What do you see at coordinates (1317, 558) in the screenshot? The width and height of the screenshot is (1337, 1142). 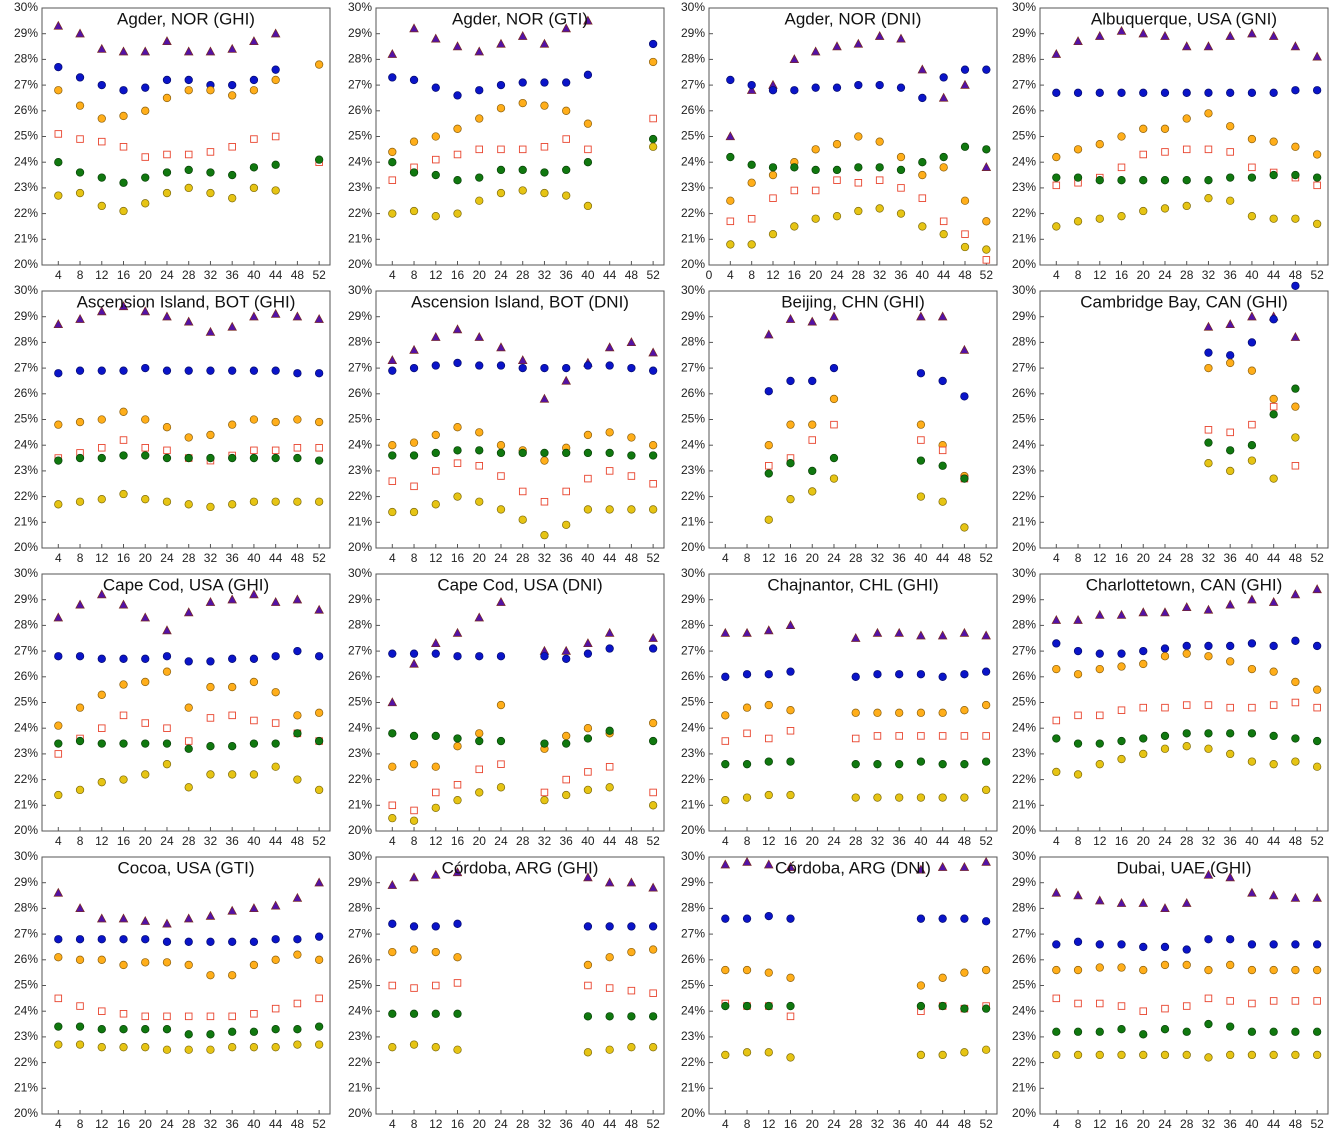 I see `x-tick-label: 52` at bounding box center [1317, 558].